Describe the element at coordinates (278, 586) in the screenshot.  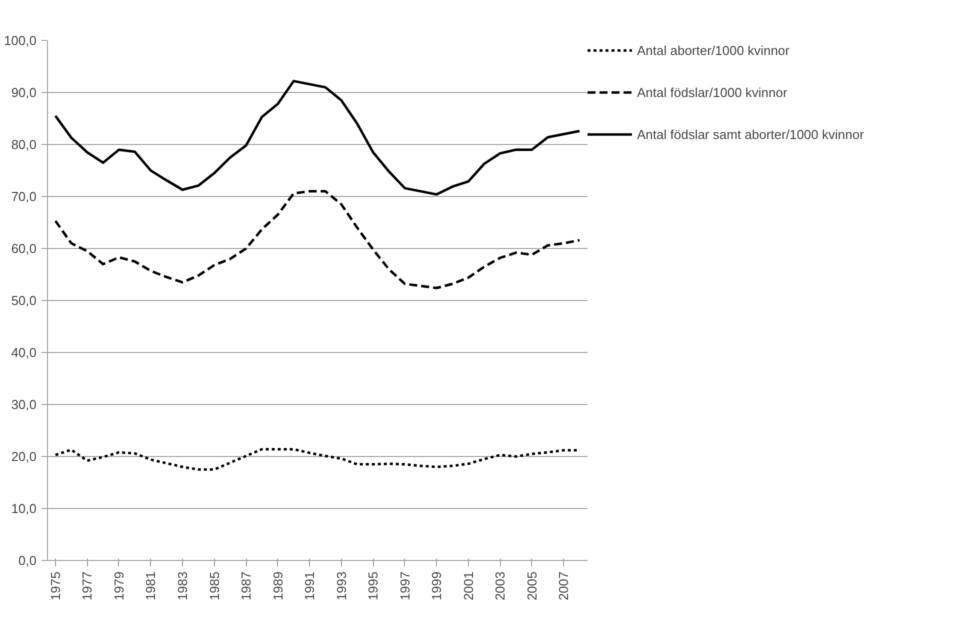
I see `x-tick-label: 1989` at that location.